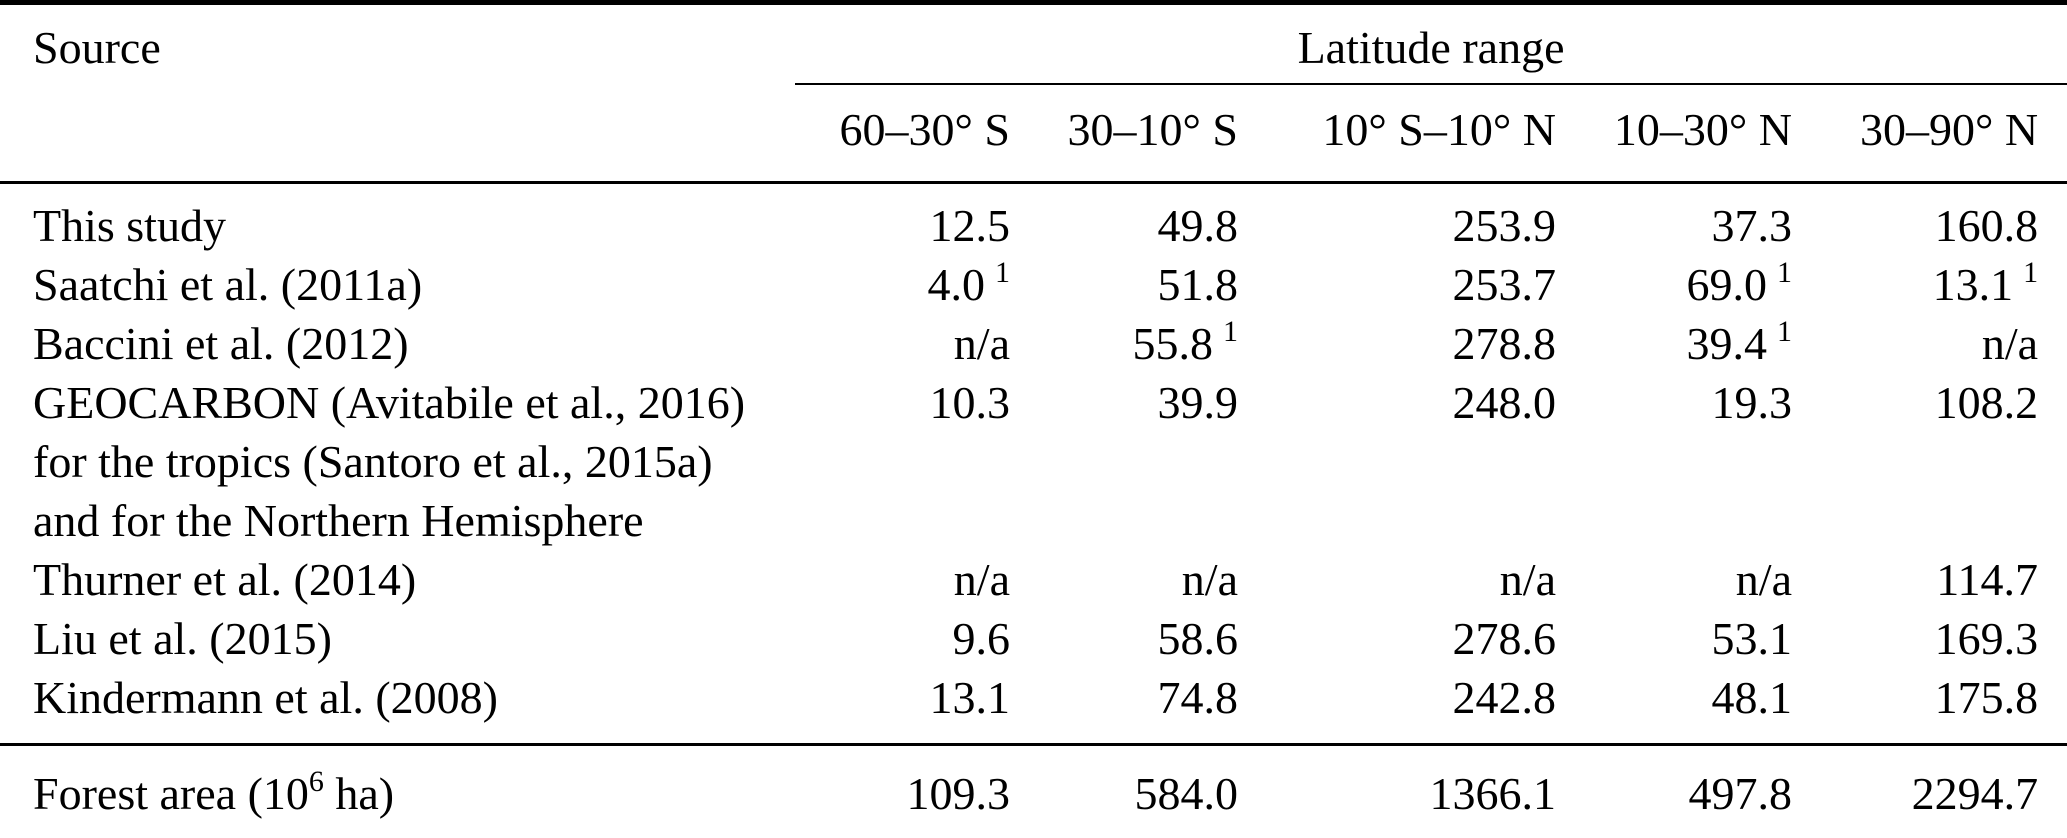 This screenshot has height=838, width=2067. What do you see at coordinates (338, 520) in the screenshot?
I see `row-label: and for the Northern Hemisphere` at bounding box center [338, 520].